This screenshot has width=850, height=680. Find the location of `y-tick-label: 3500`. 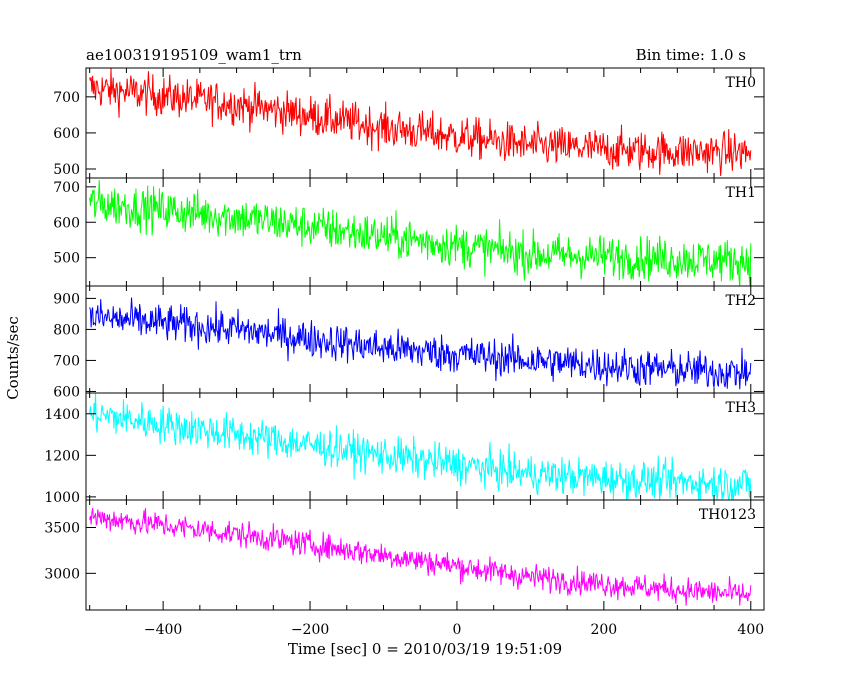

y-tick-label: 3500 is located at coordinates (62, 529).